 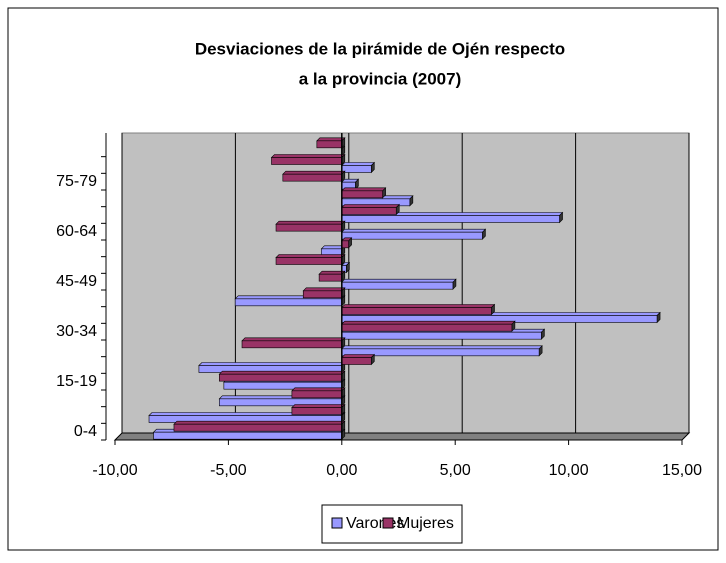 What do you see at coordinates (76, 181) in the screenshot?
I see `y-tick-label: 75-79` at bounding box center [76, 181].